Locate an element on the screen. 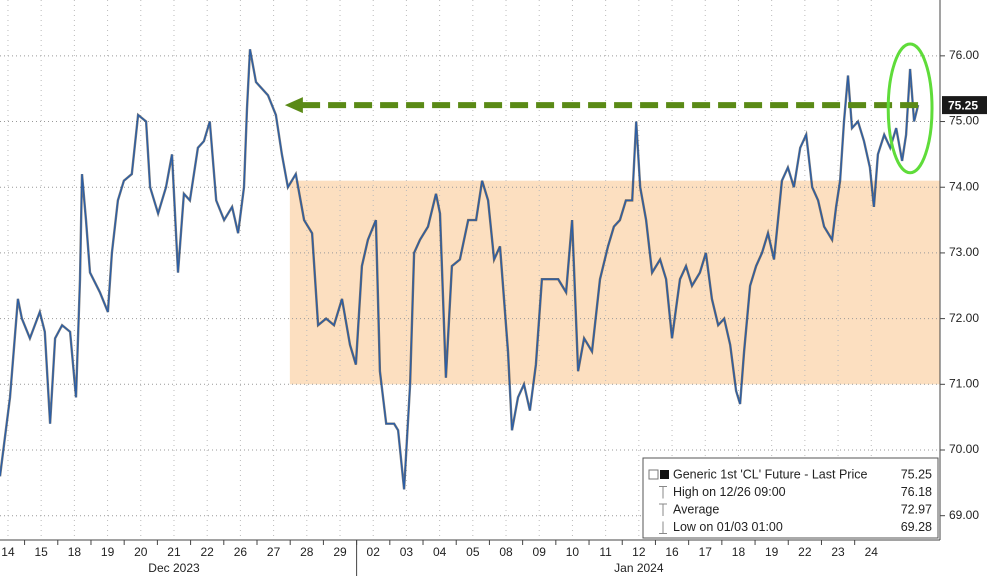 The image size is (987, 576). y-tick-label: 71.00 is located at coordinates (964, 383).